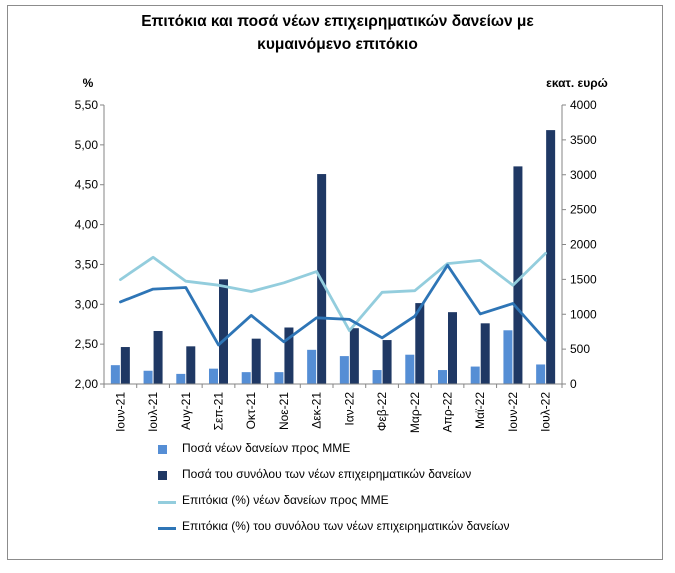  I want to click on x-tick-label-10: Απρ-22, so click(448, 412).